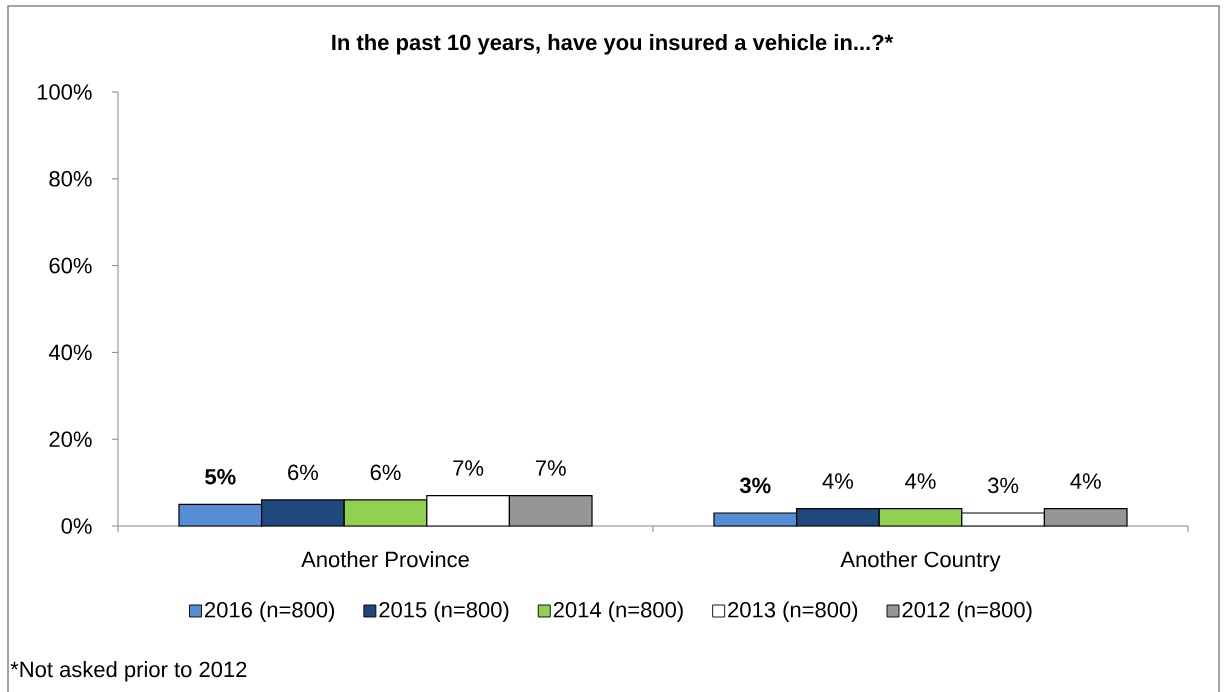 Image resolution: width=1227 pixels, height=692 pixels. Describe the element at coordinates (64, 92) in the screenshot. I see `y-tick-label: 100%` at that location.